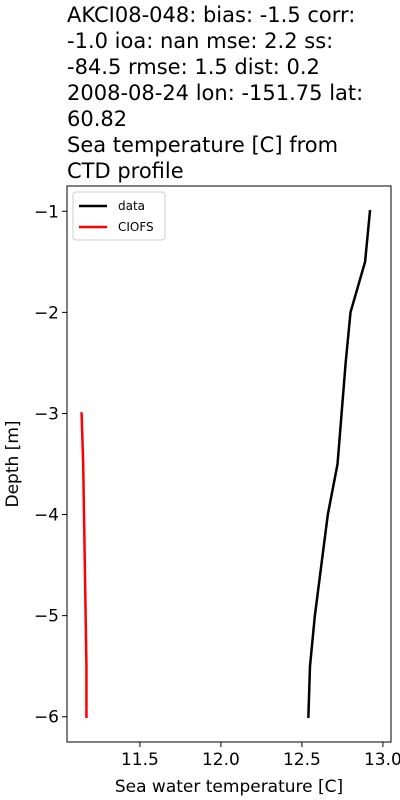 The image size is (400, 800). Describe the element at coordinates (84, 565) in the screenshot. I see `series-line-ciofs` at that location.